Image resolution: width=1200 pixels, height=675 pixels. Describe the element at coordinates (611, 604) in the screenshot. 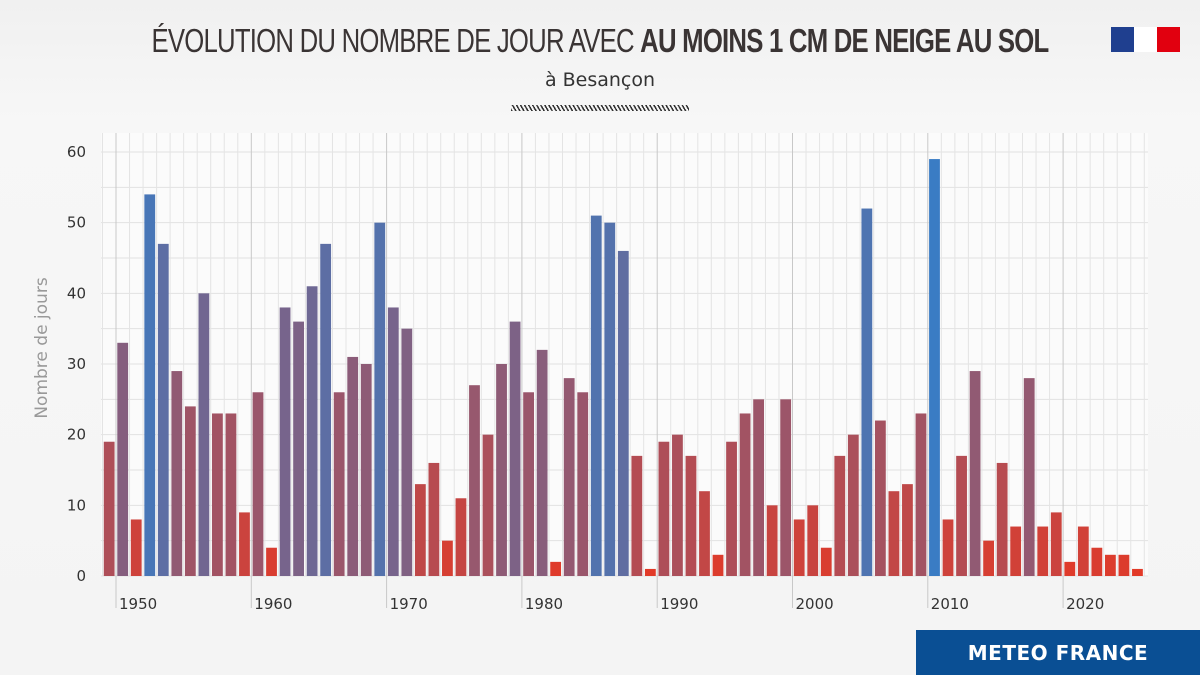

I see `x-axis-ticks: 1950 1960 1970 1980 1990 2000 2010 2020` at that location.